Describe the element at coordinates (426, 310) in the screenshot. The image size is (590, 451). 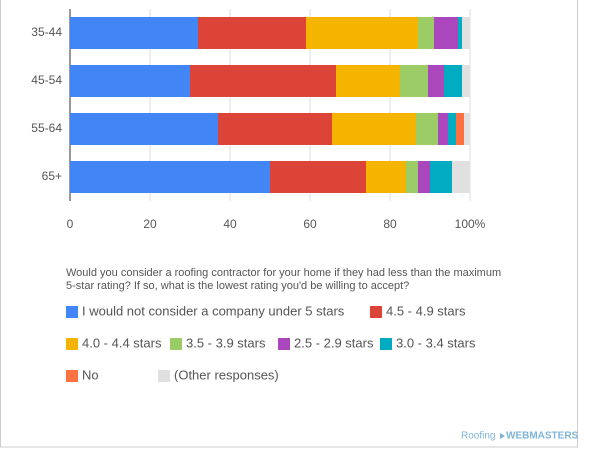
I see `legend-label: 4.5 - 4.9 stars` at that location.